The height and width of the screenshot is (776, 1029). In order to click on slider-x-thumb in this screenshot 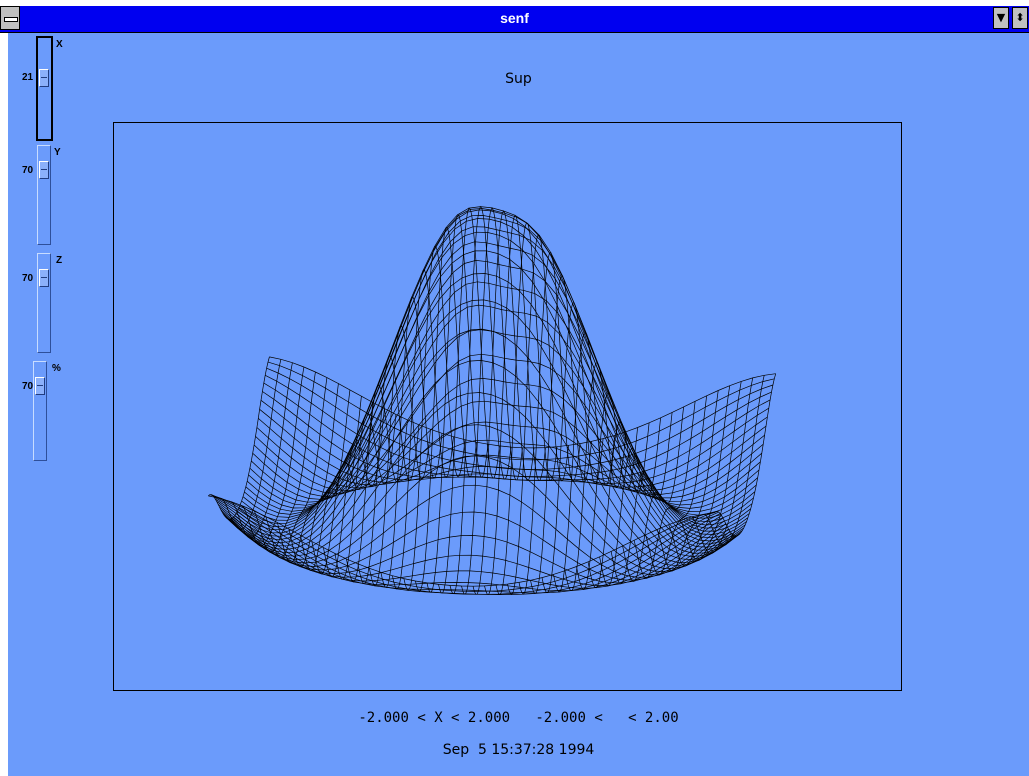, I will do `click(44, 78)`.